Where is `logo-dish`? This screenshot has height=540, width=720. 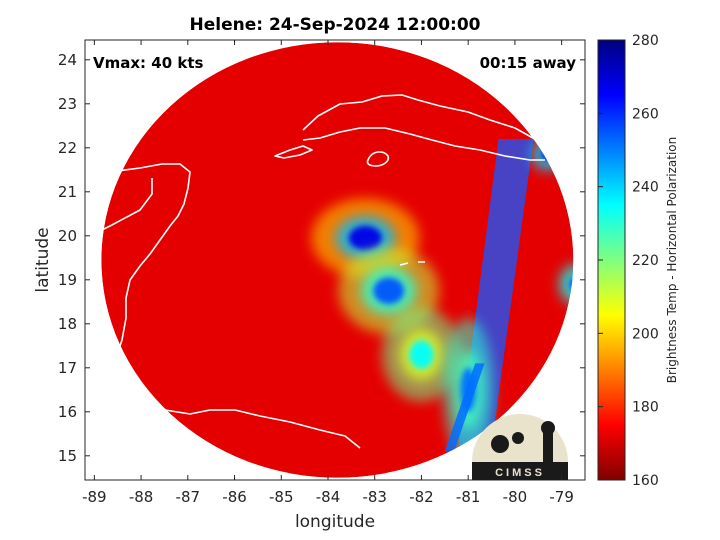
logo-dish is located at coordinates (500, 444).